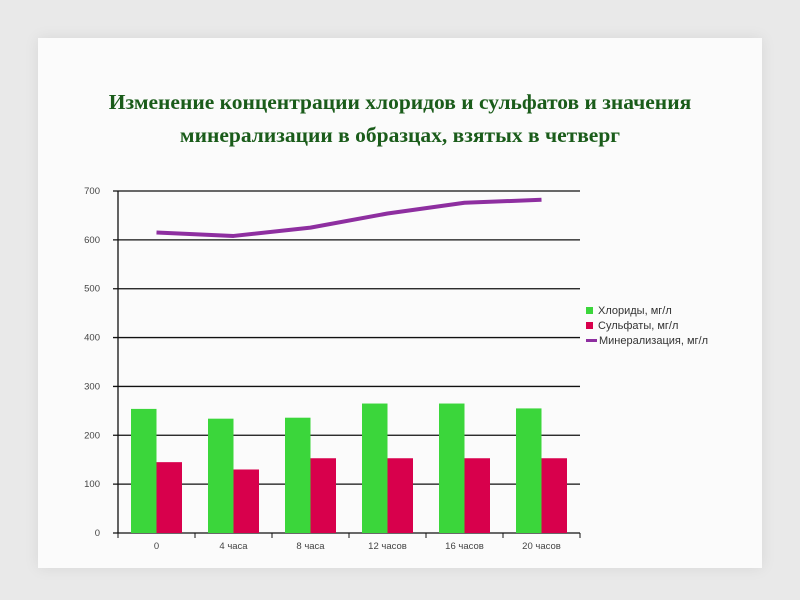 Image resolution: width=800 pixels, height=600 pixels. What do you see at coordinates (92, 386) in the screenshot?
I see `y-tick-label: 300` at bounding box center [92, 386].